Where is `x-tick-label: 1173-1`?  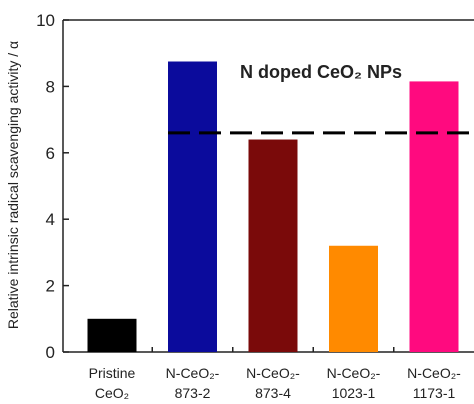
x-tick-label: 1173-1 is located at coordinates (434, 393).